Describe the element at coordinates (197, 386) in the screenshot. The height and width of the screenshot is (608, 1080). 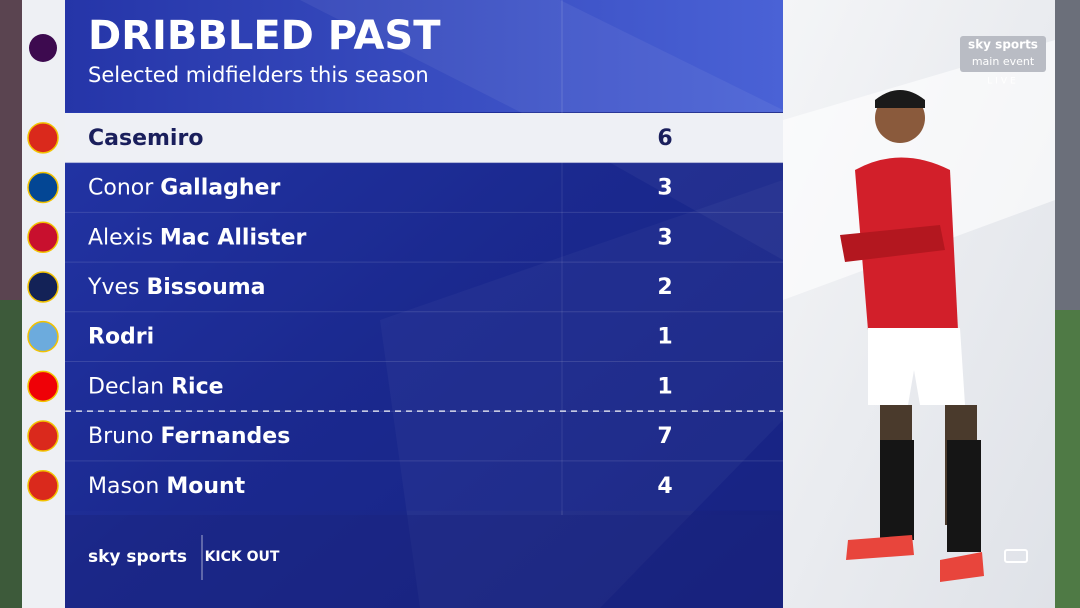
I see `last-name: Rice` at that location.